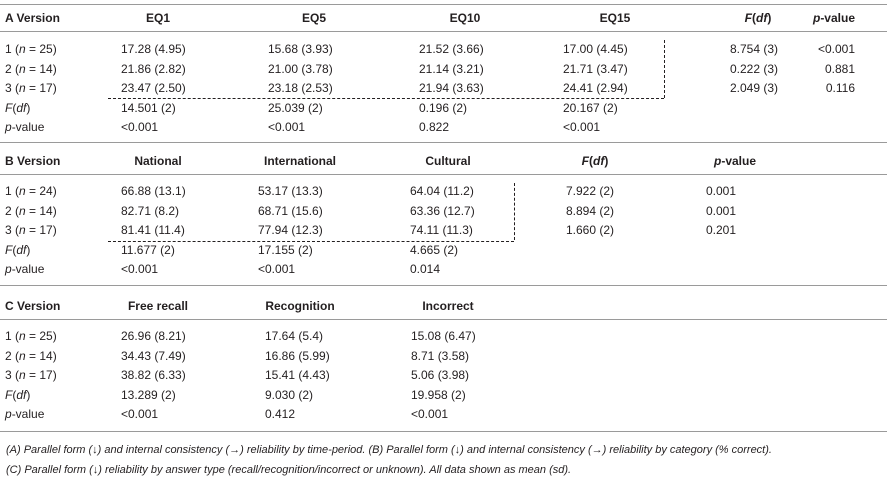  I want to click on section-b-cell: 63.36 (12.7), so click(442, 210).